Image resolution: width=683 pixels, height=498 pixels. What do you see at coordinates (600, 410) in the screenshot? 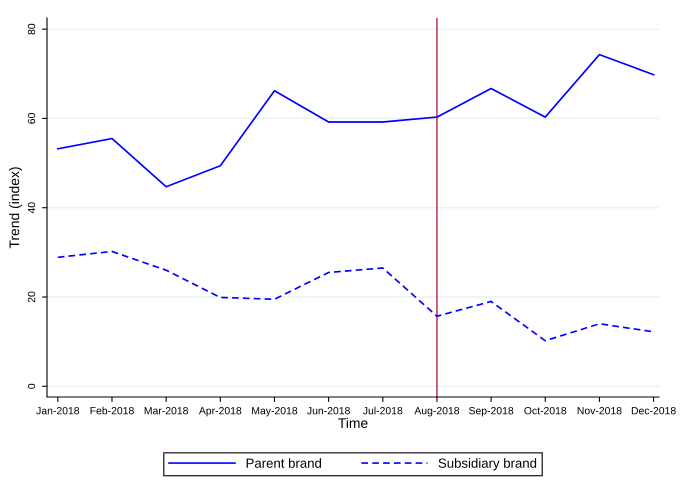
I see `x-tick-label: Nov-2018` at bounding box center [600, 410].